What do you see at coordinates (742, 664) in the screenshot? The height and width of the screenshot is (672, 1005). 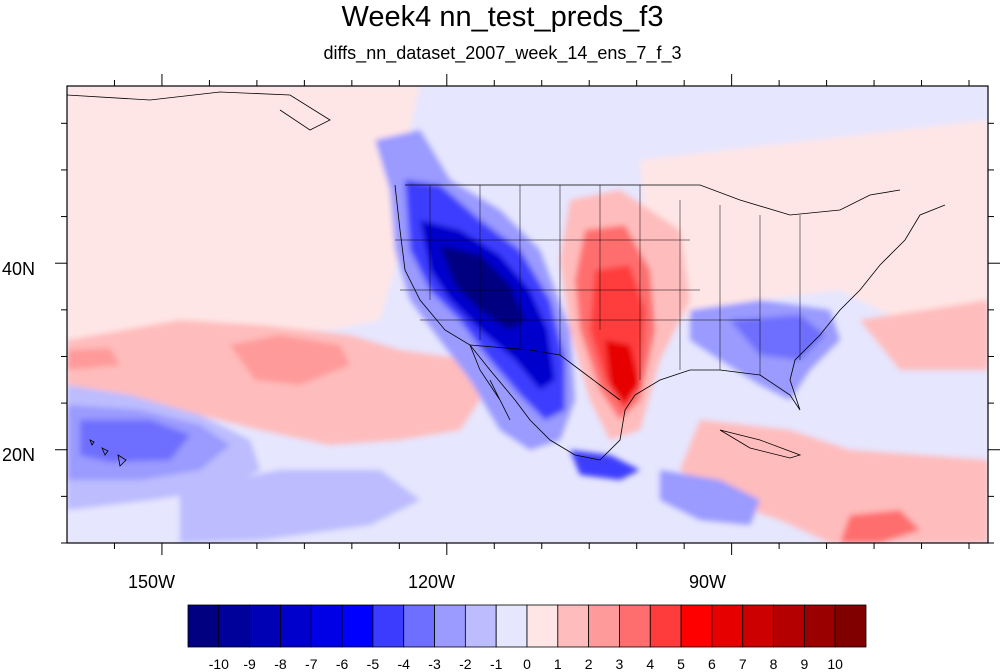 I see `colorbar-tick-label: 7` at bounding box center [742, 664].